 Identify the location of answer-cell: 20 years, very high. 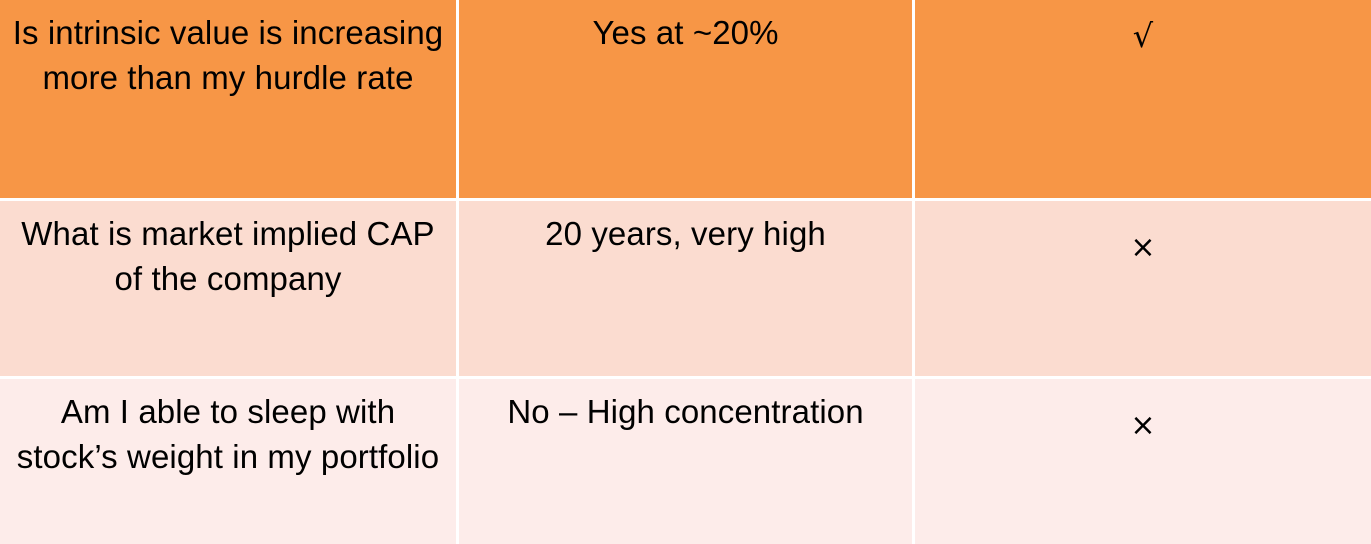
(687, 288).